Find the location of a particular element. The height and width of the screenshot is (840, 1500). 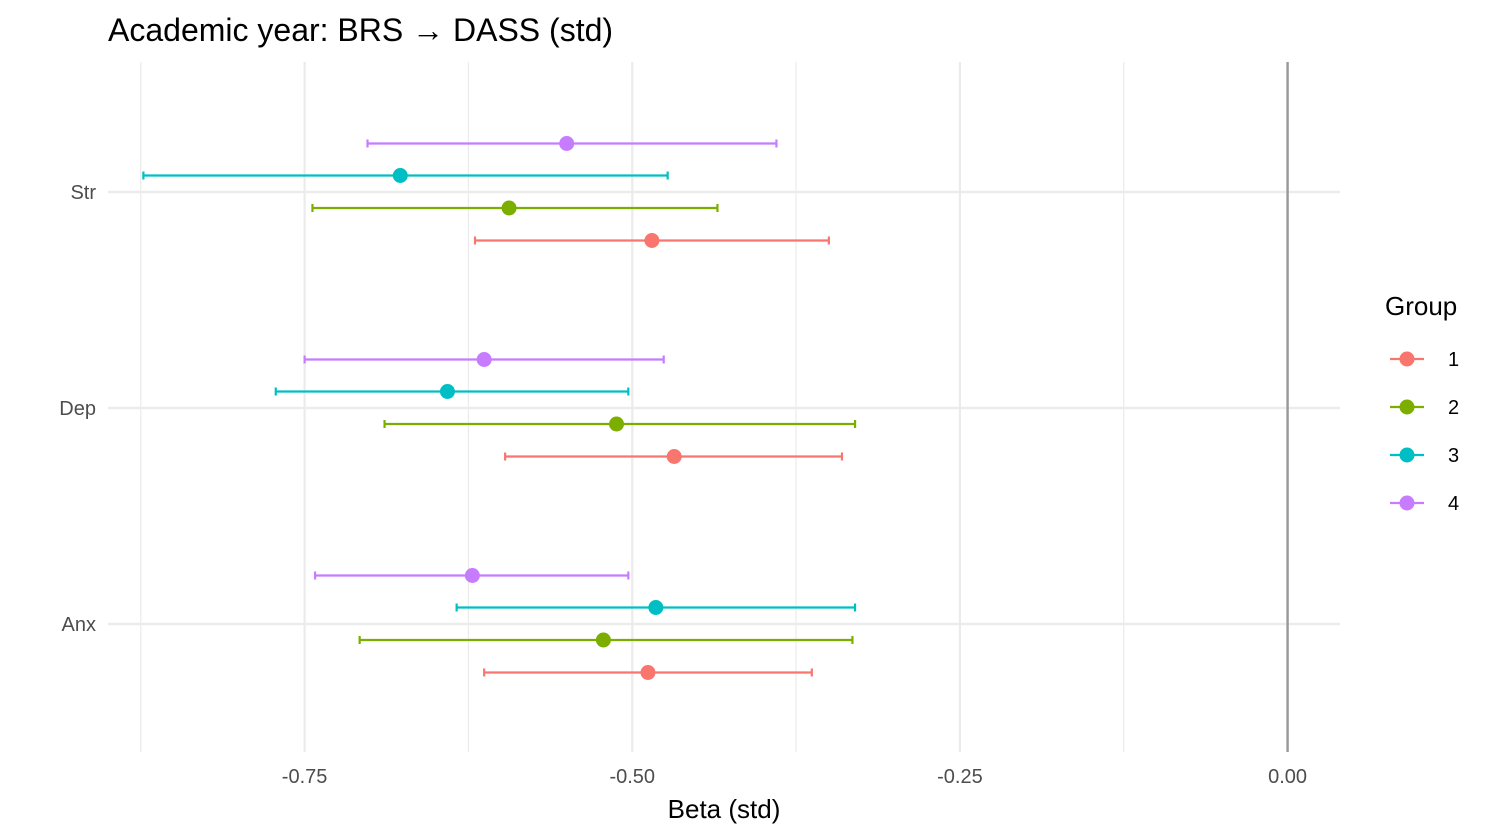

x-tick-label: -0.75 is located at coordinates (305, 777).